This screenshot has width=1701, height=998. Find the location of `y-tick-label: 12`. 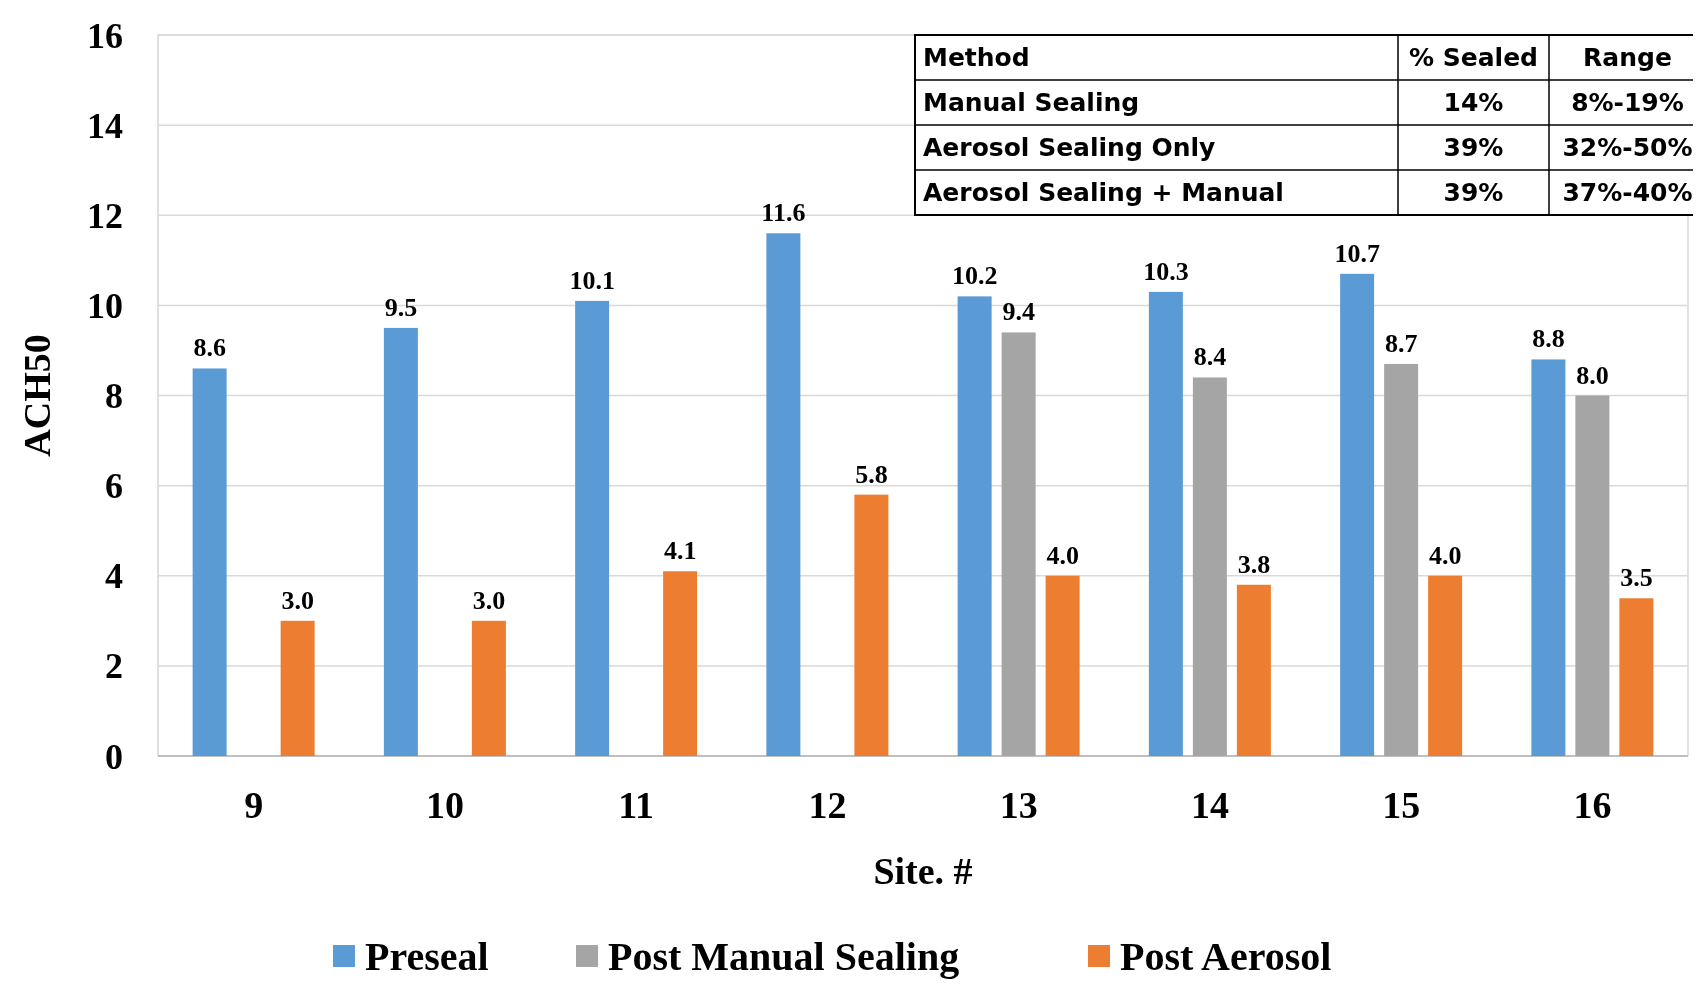

y-tick-label: 12 is located at coordinates (105, 215).